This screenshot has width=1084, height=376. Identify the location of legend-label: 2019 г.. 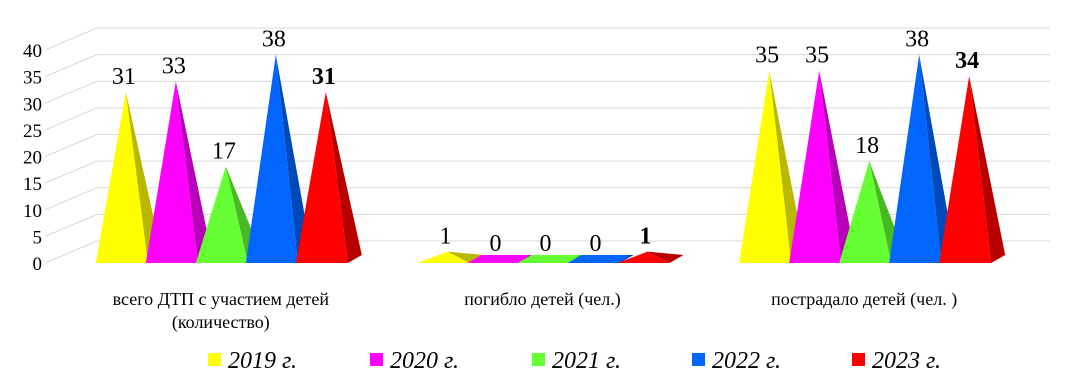
(262, 361).